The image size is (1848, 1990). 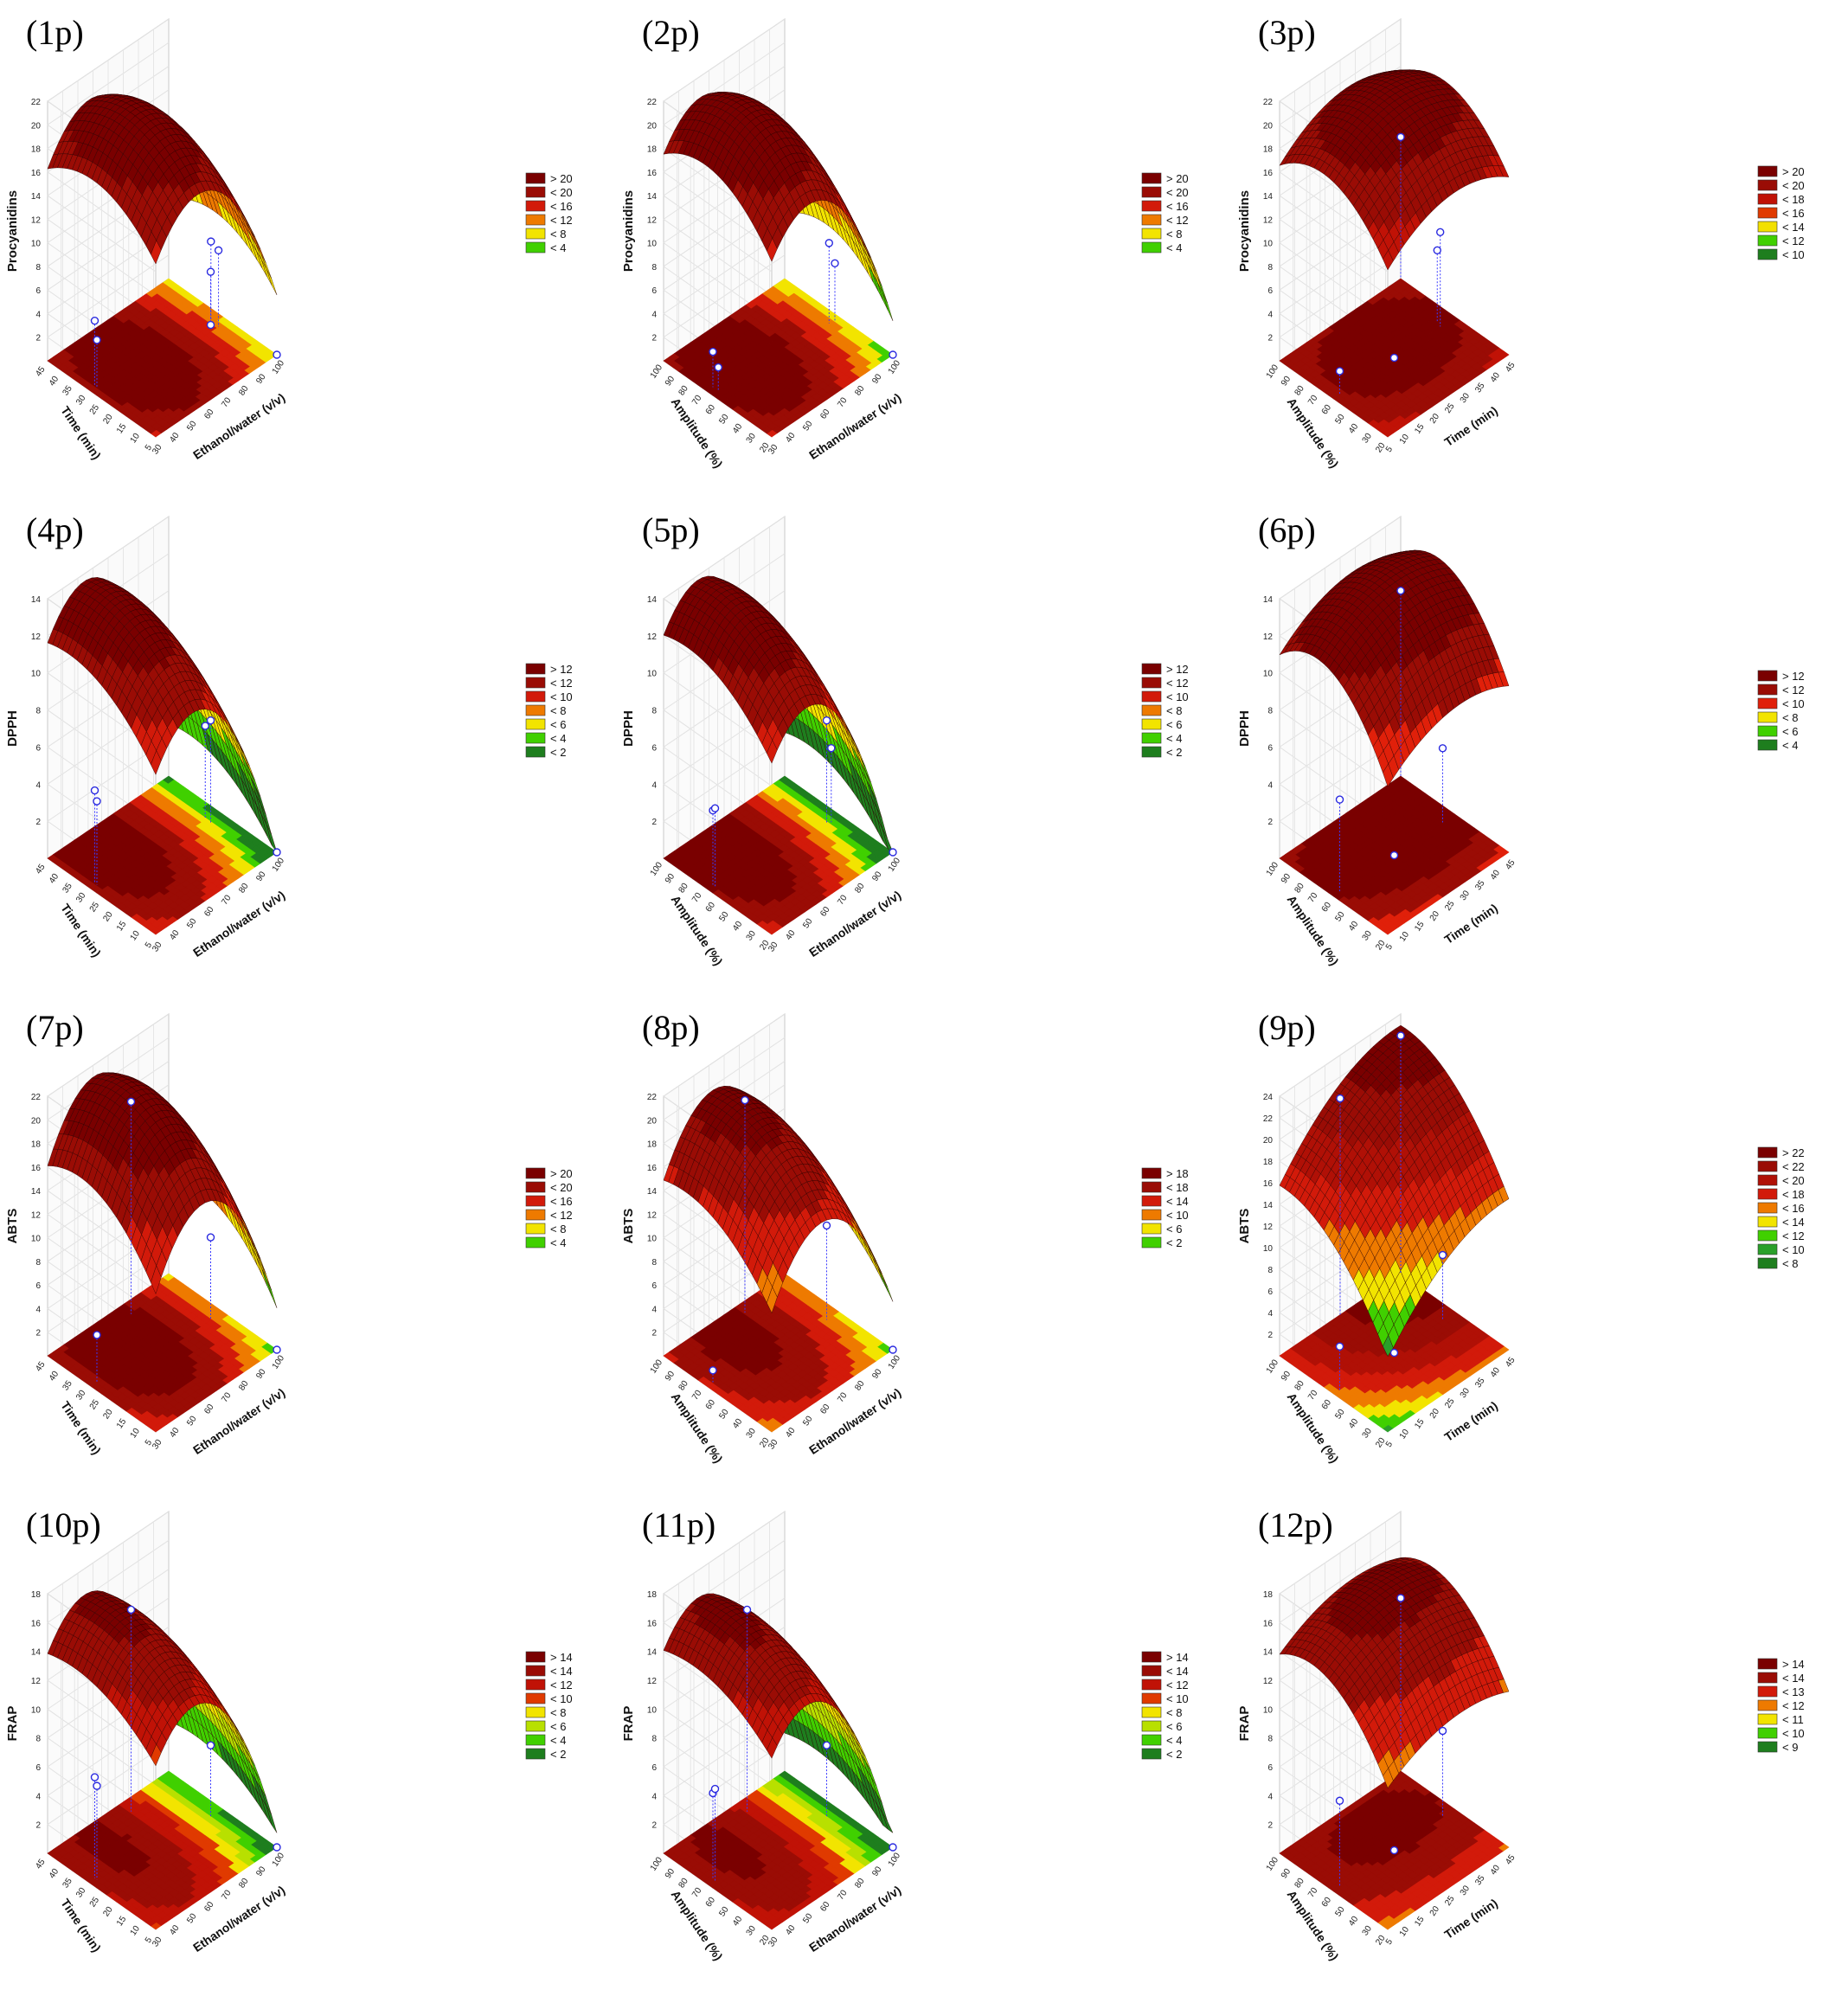 I want to click on x-tick-label: 25, so click(x=1450, y=408).